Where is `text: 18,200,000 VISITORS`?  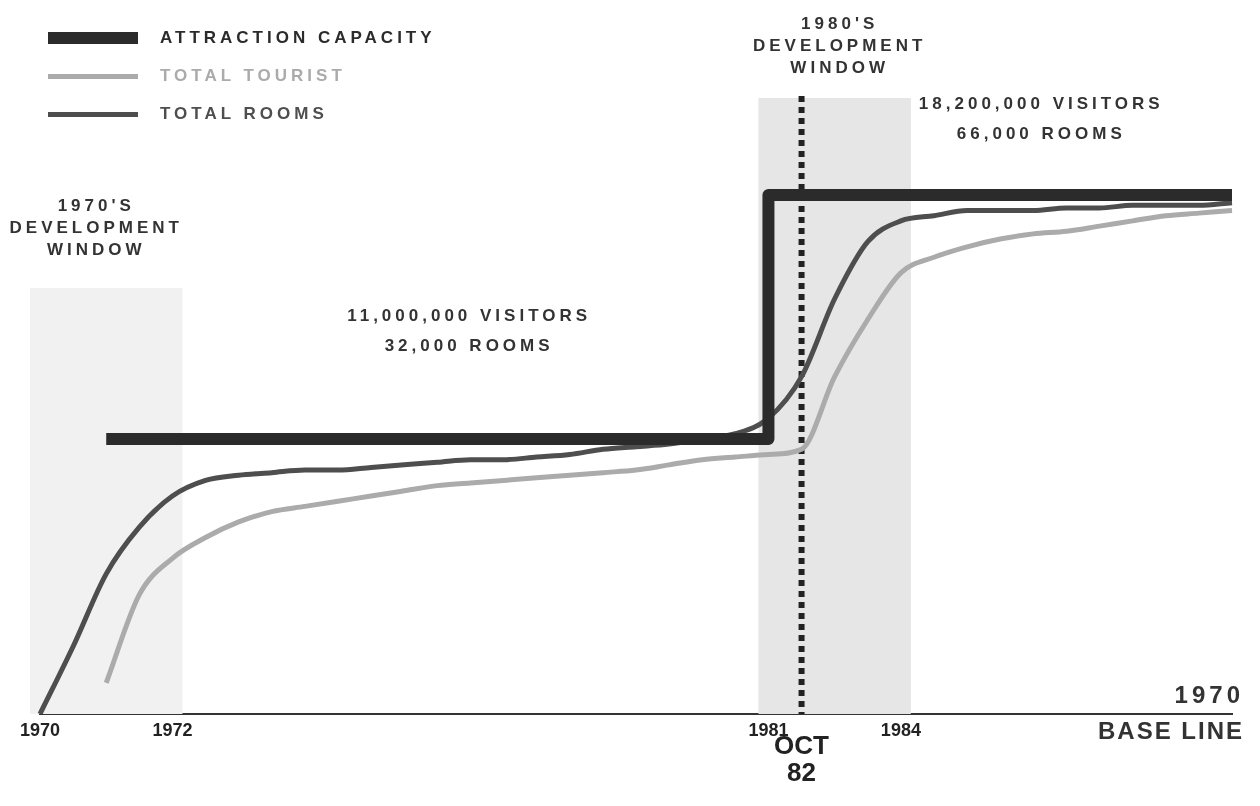
text: 18,200,000 VISITORS is located at coordinates (1041, 104).